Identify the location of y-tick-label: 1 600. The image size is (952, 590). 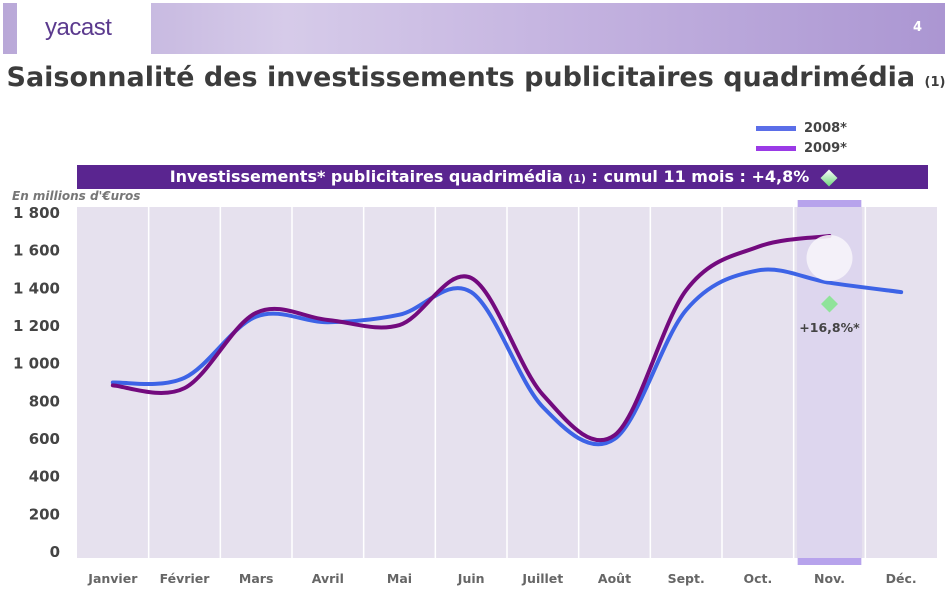
(36, 251).